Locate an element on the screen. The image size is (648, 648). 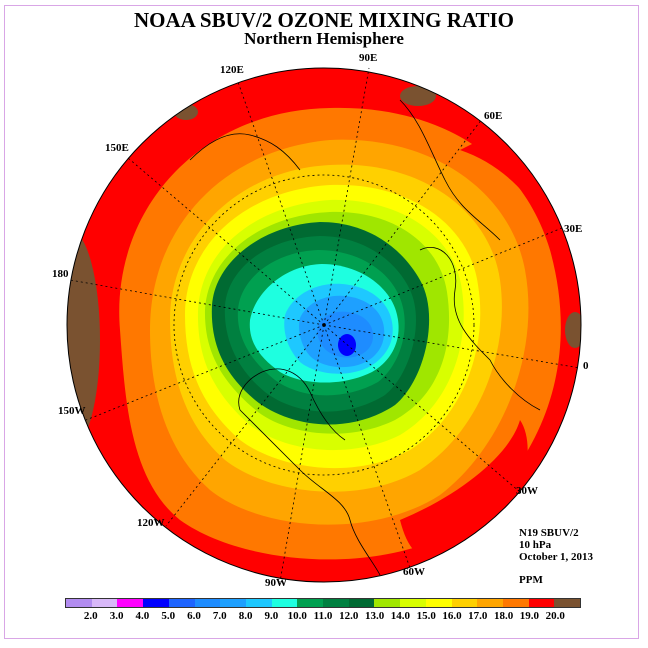
lon-label-90e: 90E is located at coordinates (368, 58).